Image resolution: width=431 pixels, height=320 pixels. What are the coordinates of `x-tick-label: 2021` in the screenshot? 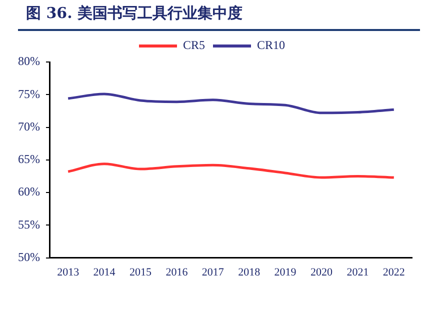 It's located at (357, 272).